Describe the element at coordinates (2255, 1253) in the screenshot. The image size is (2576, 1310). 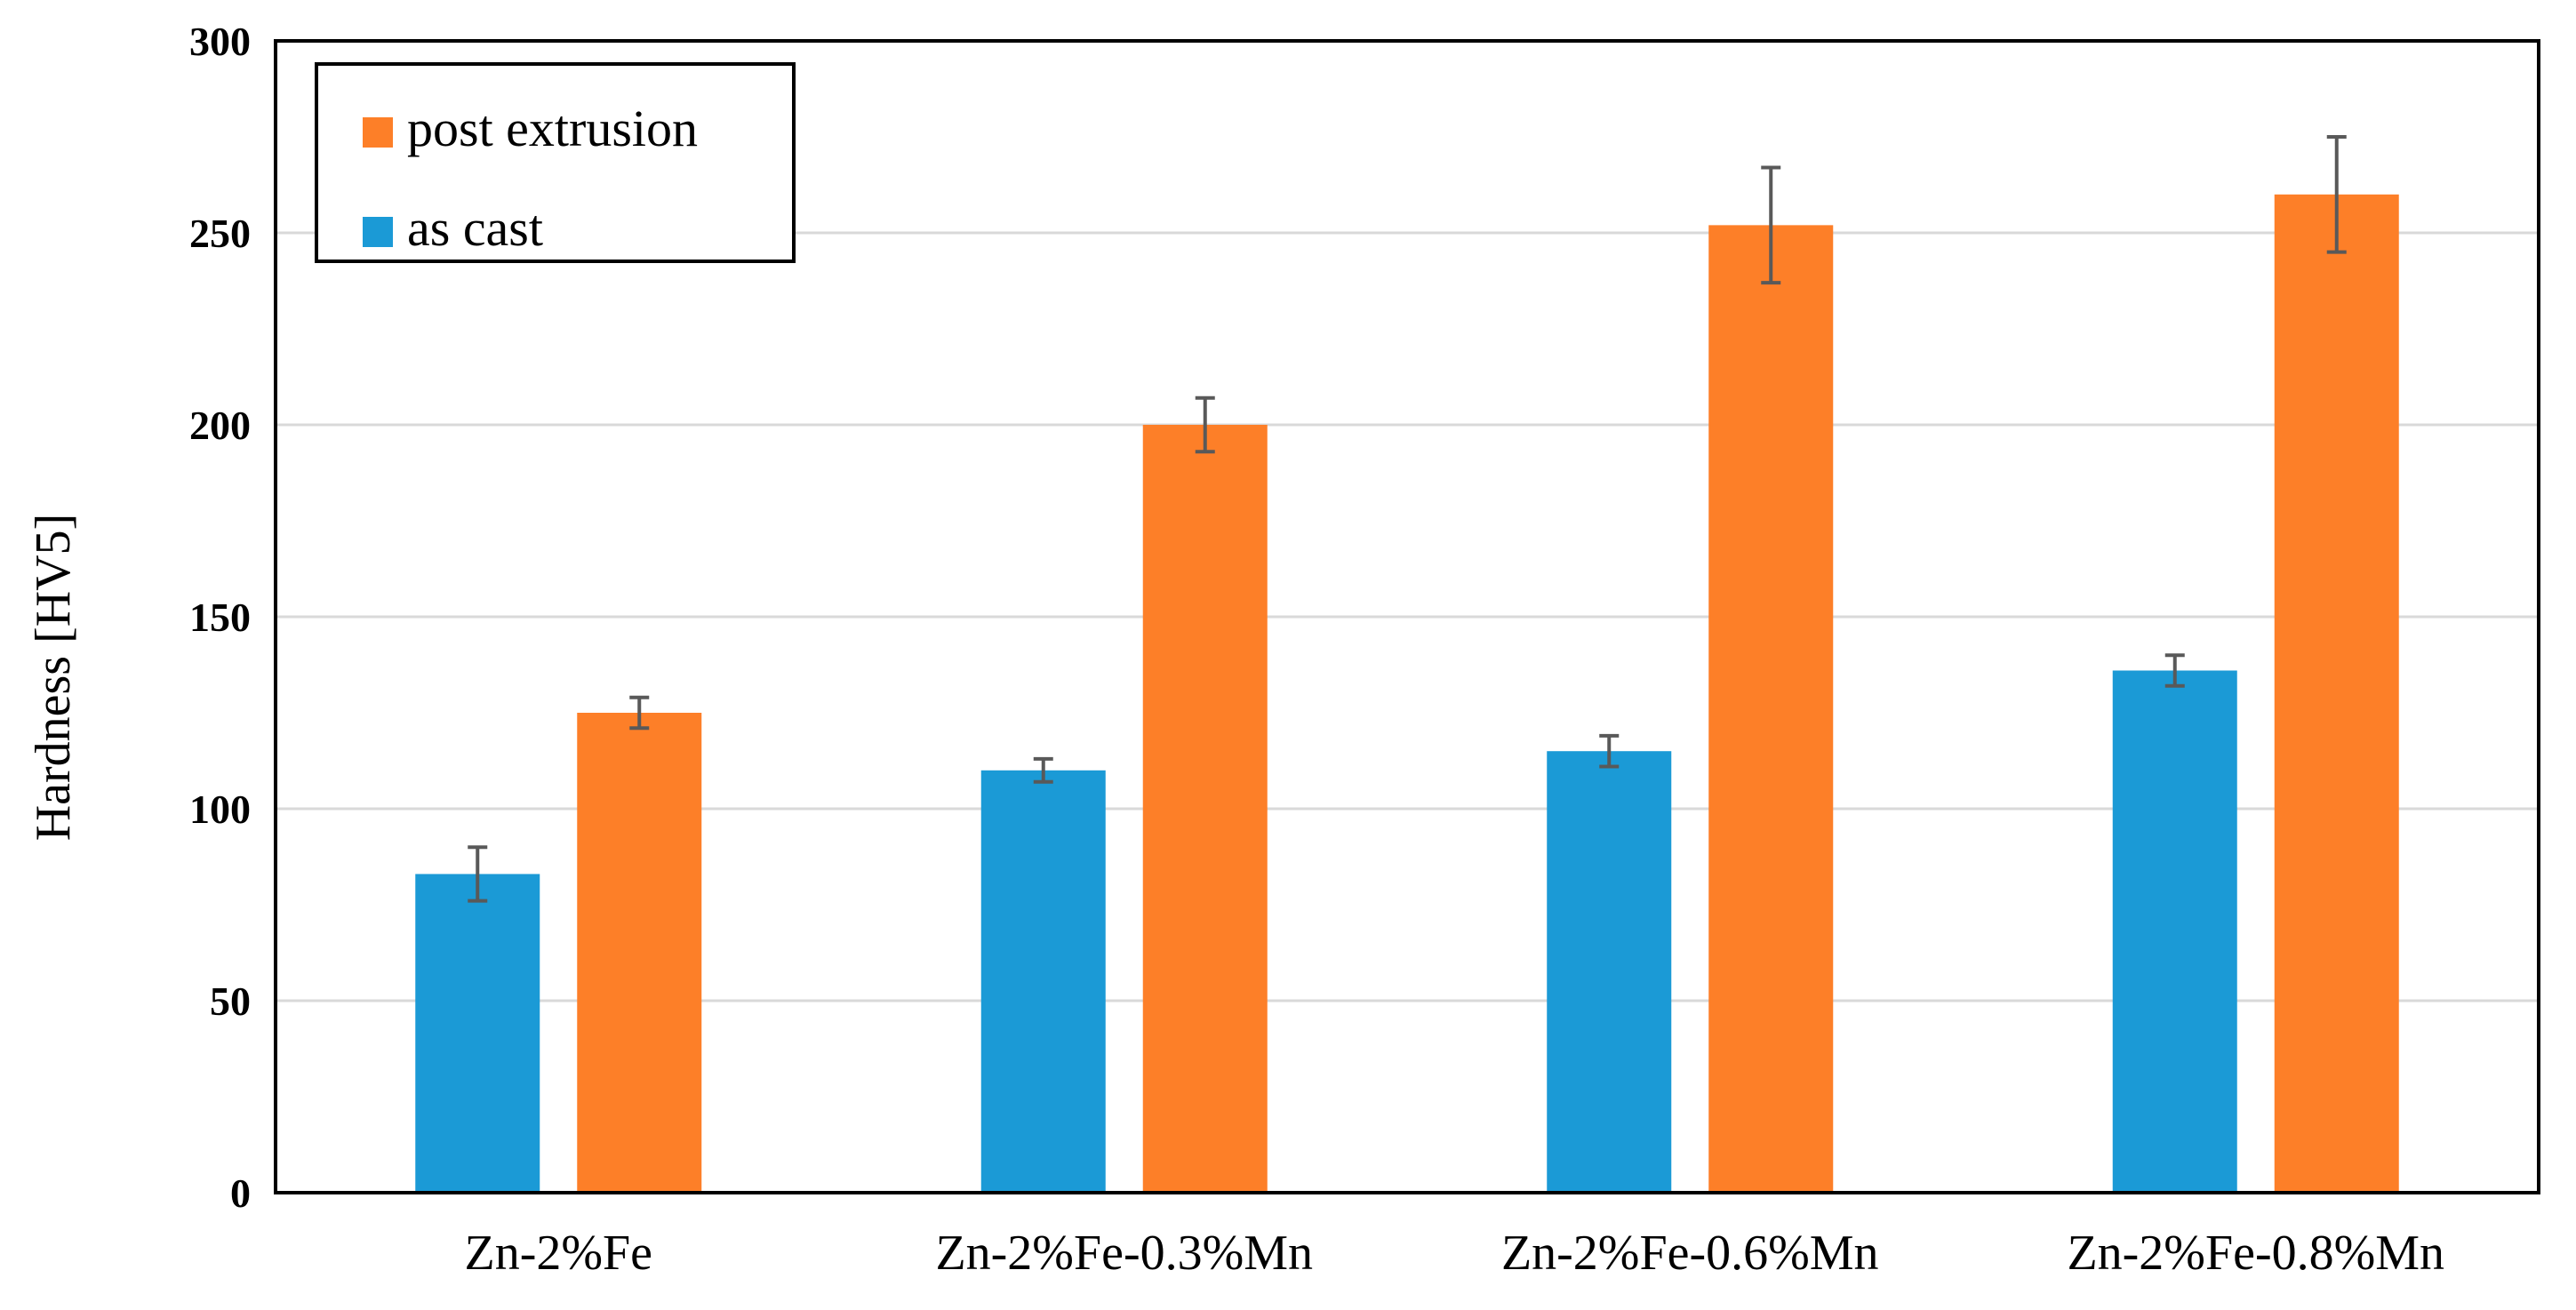
I see `x-category-label: Zn-2%Fe-0.8%Mn` at that location.